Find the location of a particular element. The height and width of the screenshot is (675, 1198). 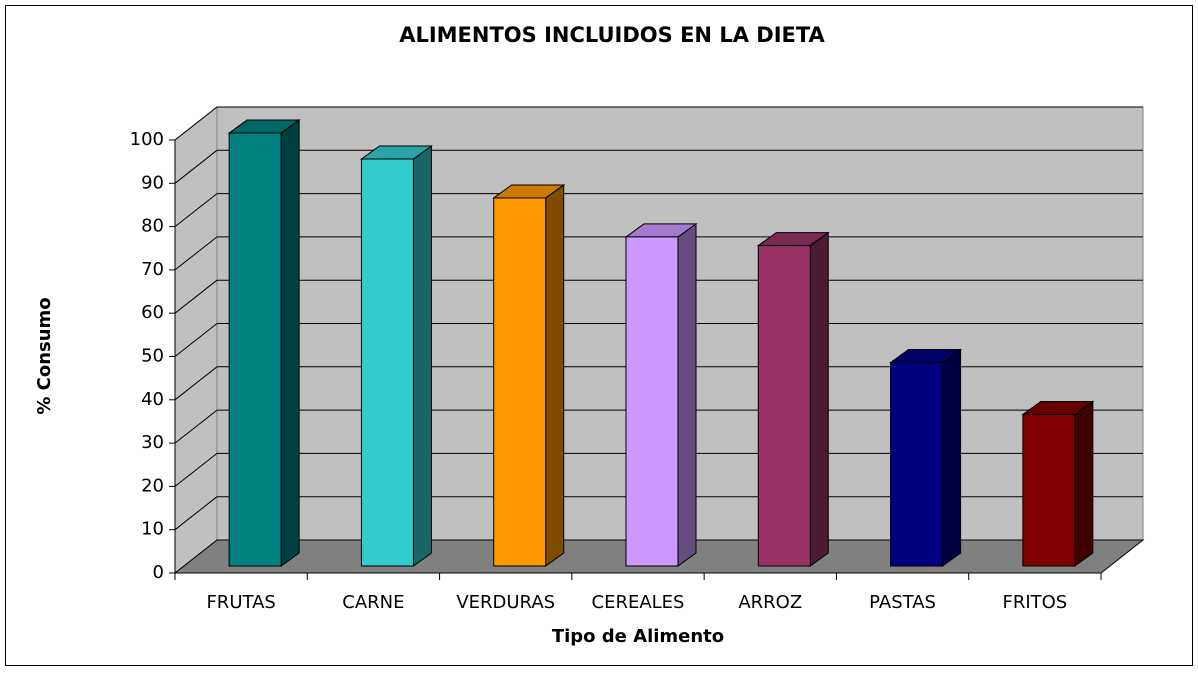

chart-title: ALIMENTOS INCLUIDOS EN LA DIETA is located at coordinates (612, 35).